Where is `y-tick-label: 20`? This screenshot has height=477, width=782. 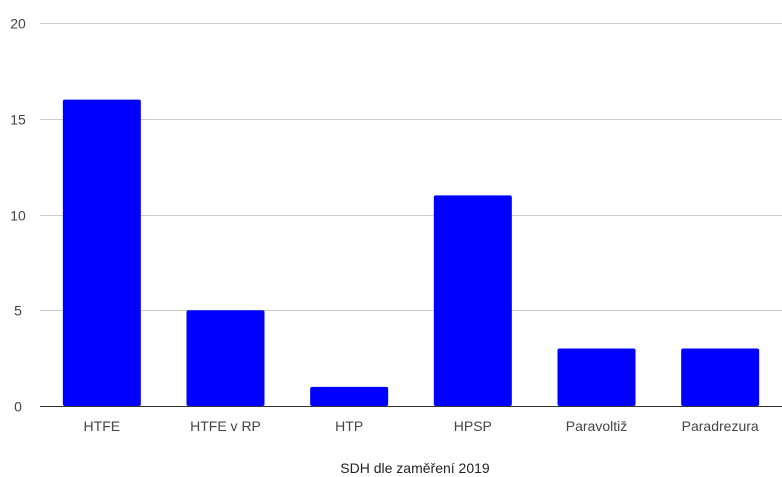
y-tick-label: 20 is located at coordinates (18, 24).